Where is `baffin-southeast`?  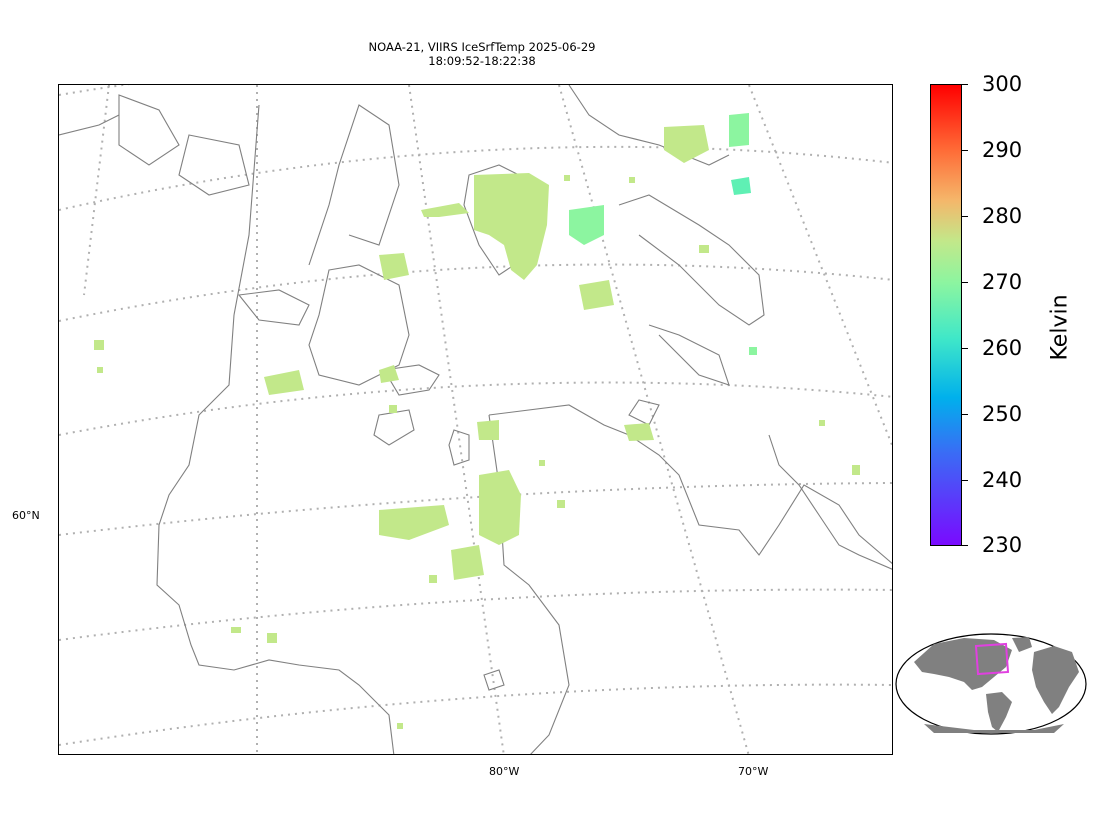
baffin-southeast is located at coordinates (691, 260).